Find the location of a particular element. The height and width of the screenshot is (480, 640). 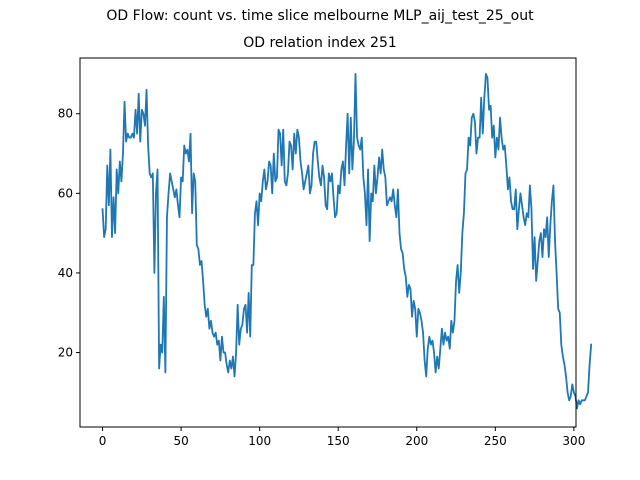

x-tick-label: 50 is located at coordinates (180, 441).